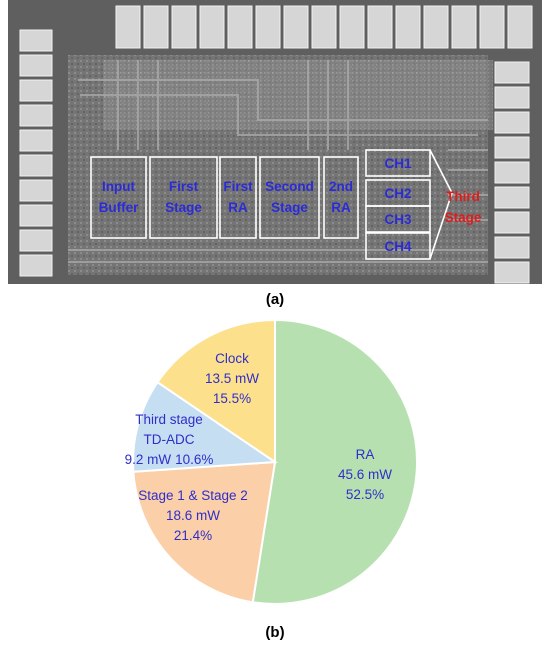 The width and height of the screenshot is (550, 648). What do you see at coordinates (232, 398) in the screenshot?
I see `slice-percent-label: 15.5%` at bounding box center [232, 398].